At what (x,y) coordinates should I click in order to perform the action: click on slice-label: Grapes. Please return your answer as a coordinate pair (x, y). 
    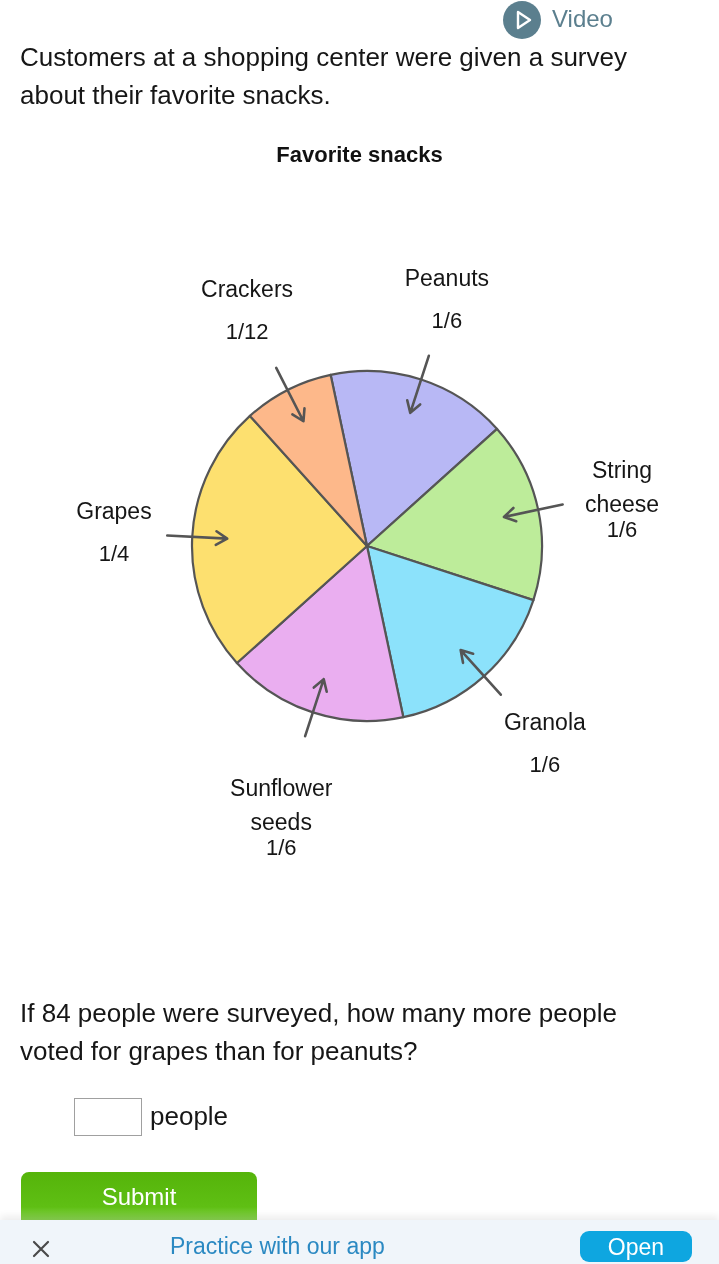
    Looking at the image, I should click on (114, 510).